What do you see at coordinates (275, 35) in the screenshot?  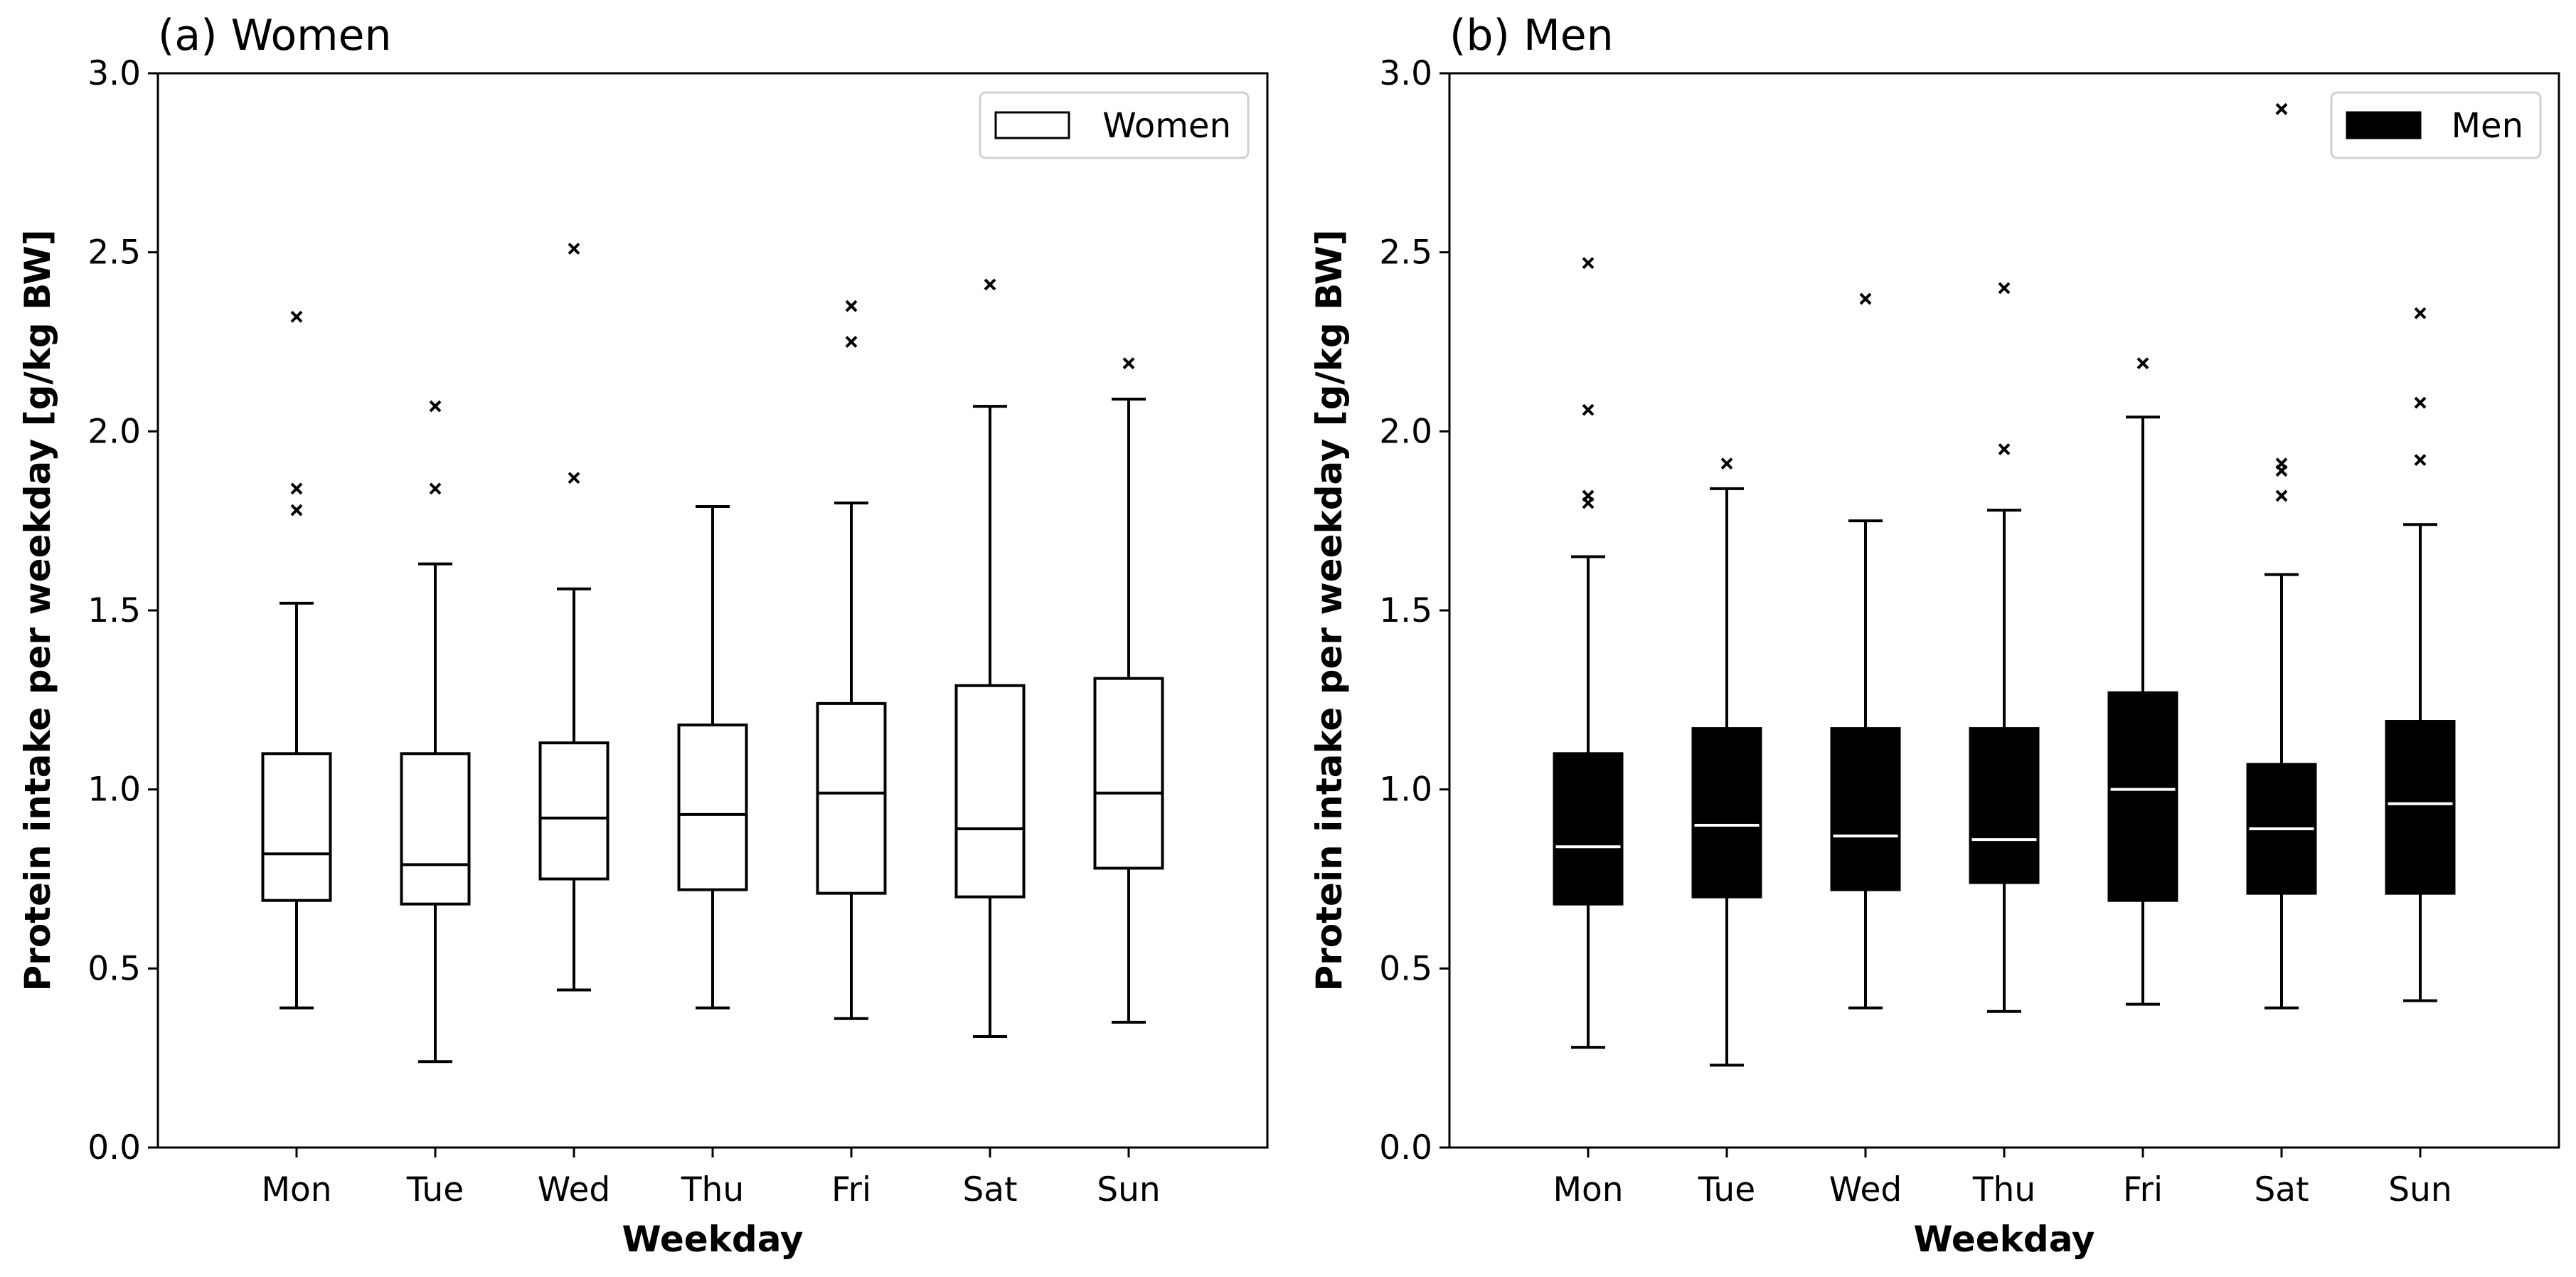 I see `chart-title: (a) Women` at bounding box center [275, 35].